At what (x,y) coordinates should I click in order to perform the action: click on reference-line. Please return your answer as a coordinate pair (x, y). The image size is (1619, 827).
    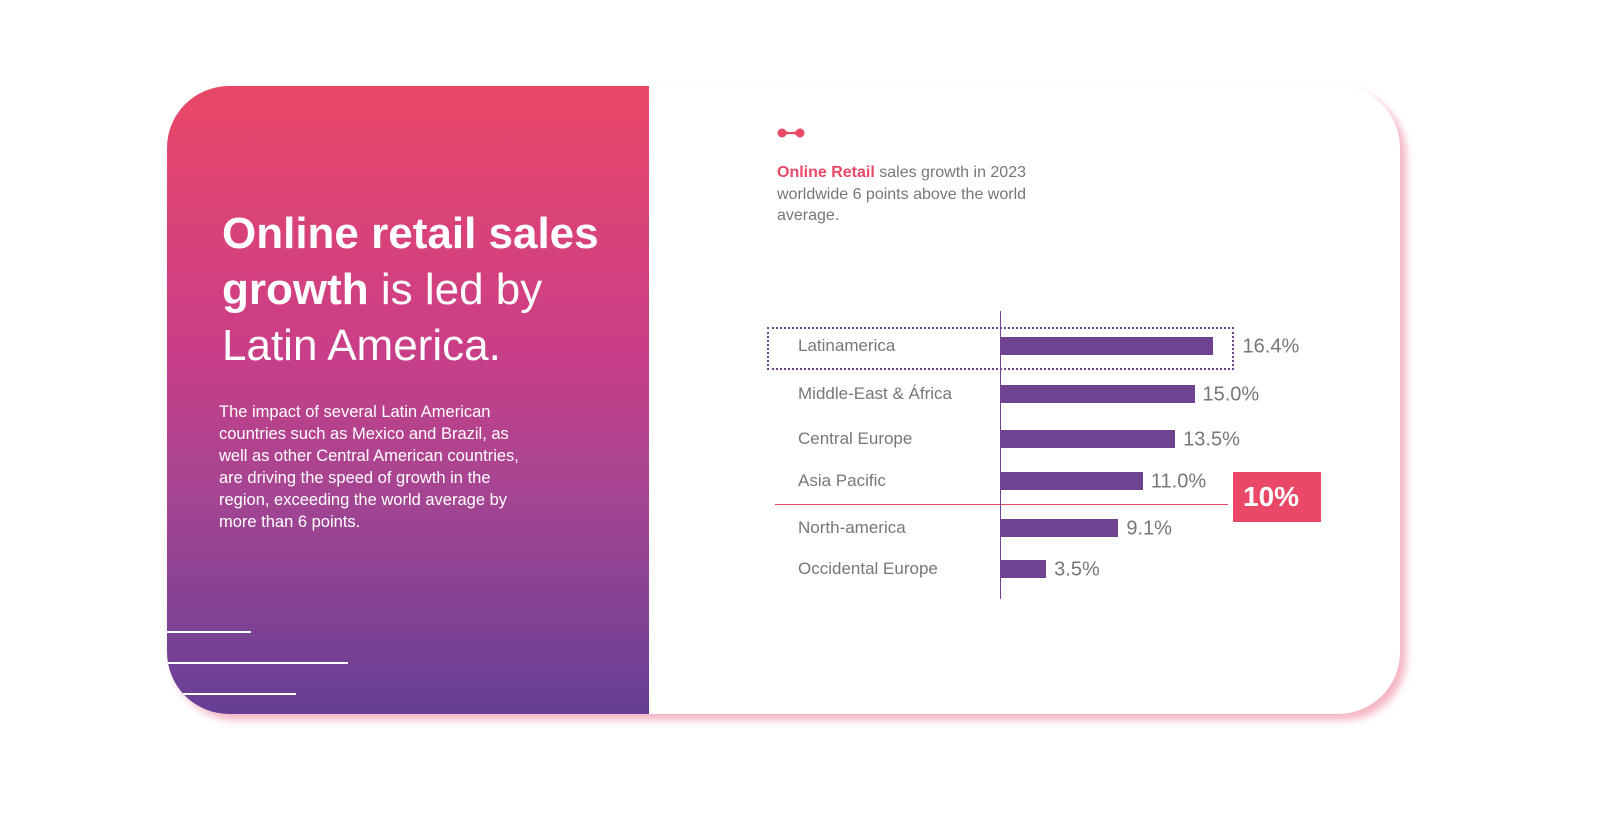
    Looking at the image, I should click on (1001, 504).